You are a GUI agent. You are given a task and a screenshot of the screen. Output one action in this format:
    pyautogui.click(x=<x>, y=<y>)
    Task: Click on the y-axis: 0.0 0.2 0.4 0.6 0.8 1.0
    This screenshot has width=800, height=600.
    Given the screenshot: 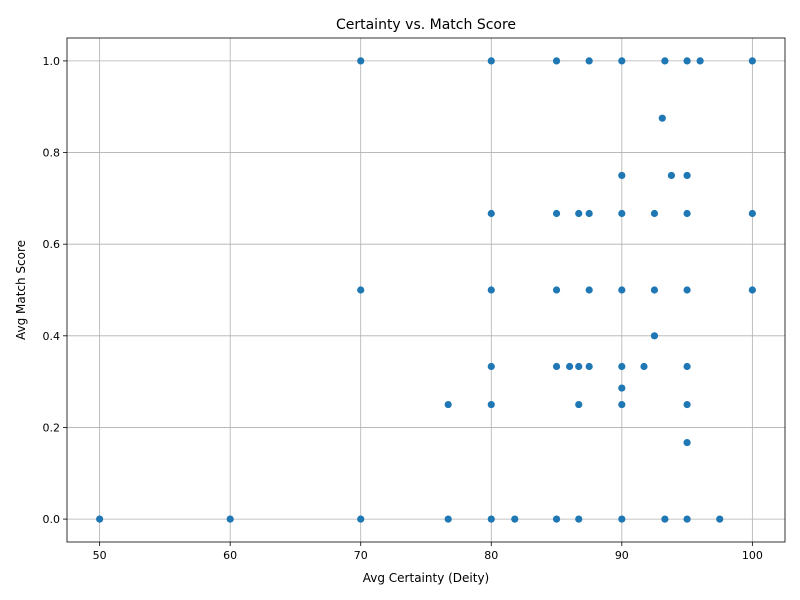 What is the action you would take?
    pyautogui.click(x=55, y=290)
    